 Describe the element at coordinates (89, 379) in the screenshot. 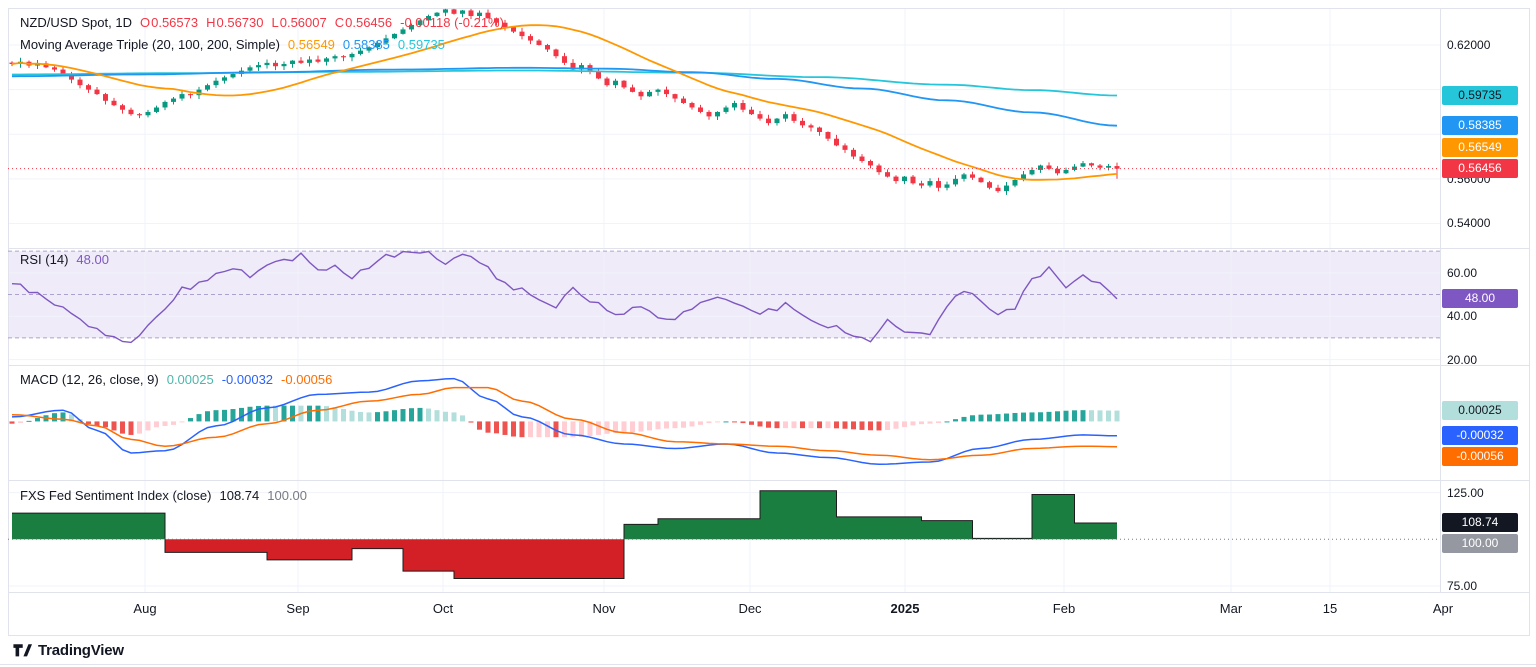

I see `macd-indicator-title: MACD (12, 26, close, 9)` at that location.